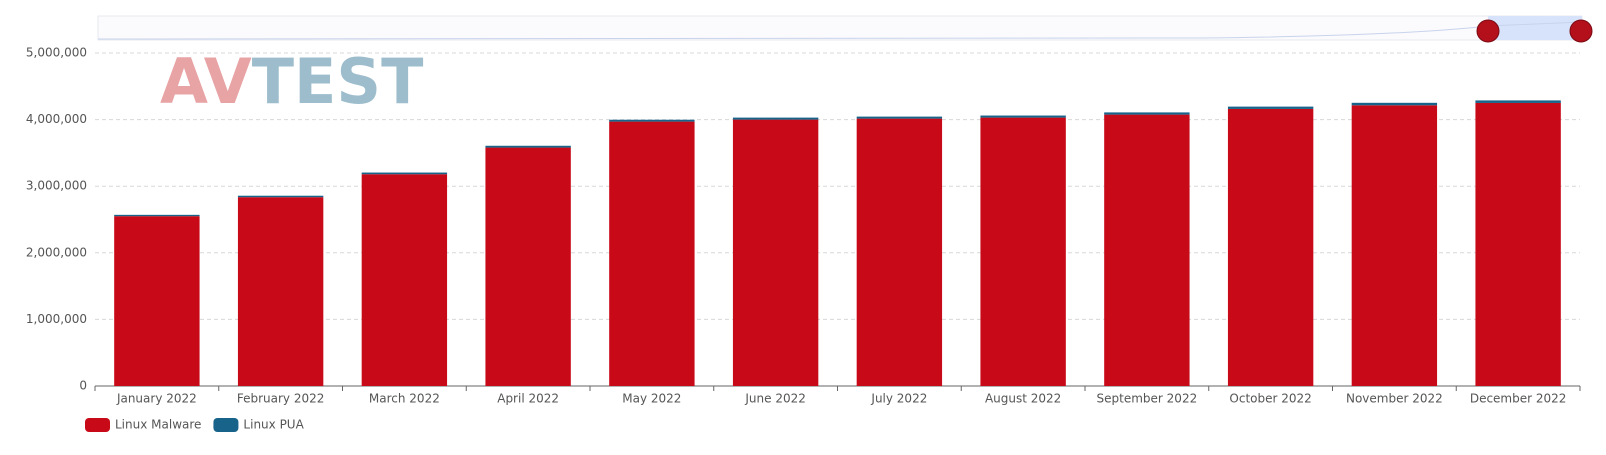 The image size is (1606, 455). I want to click on y-tick-label: 4,000,000, so click(56, 119).